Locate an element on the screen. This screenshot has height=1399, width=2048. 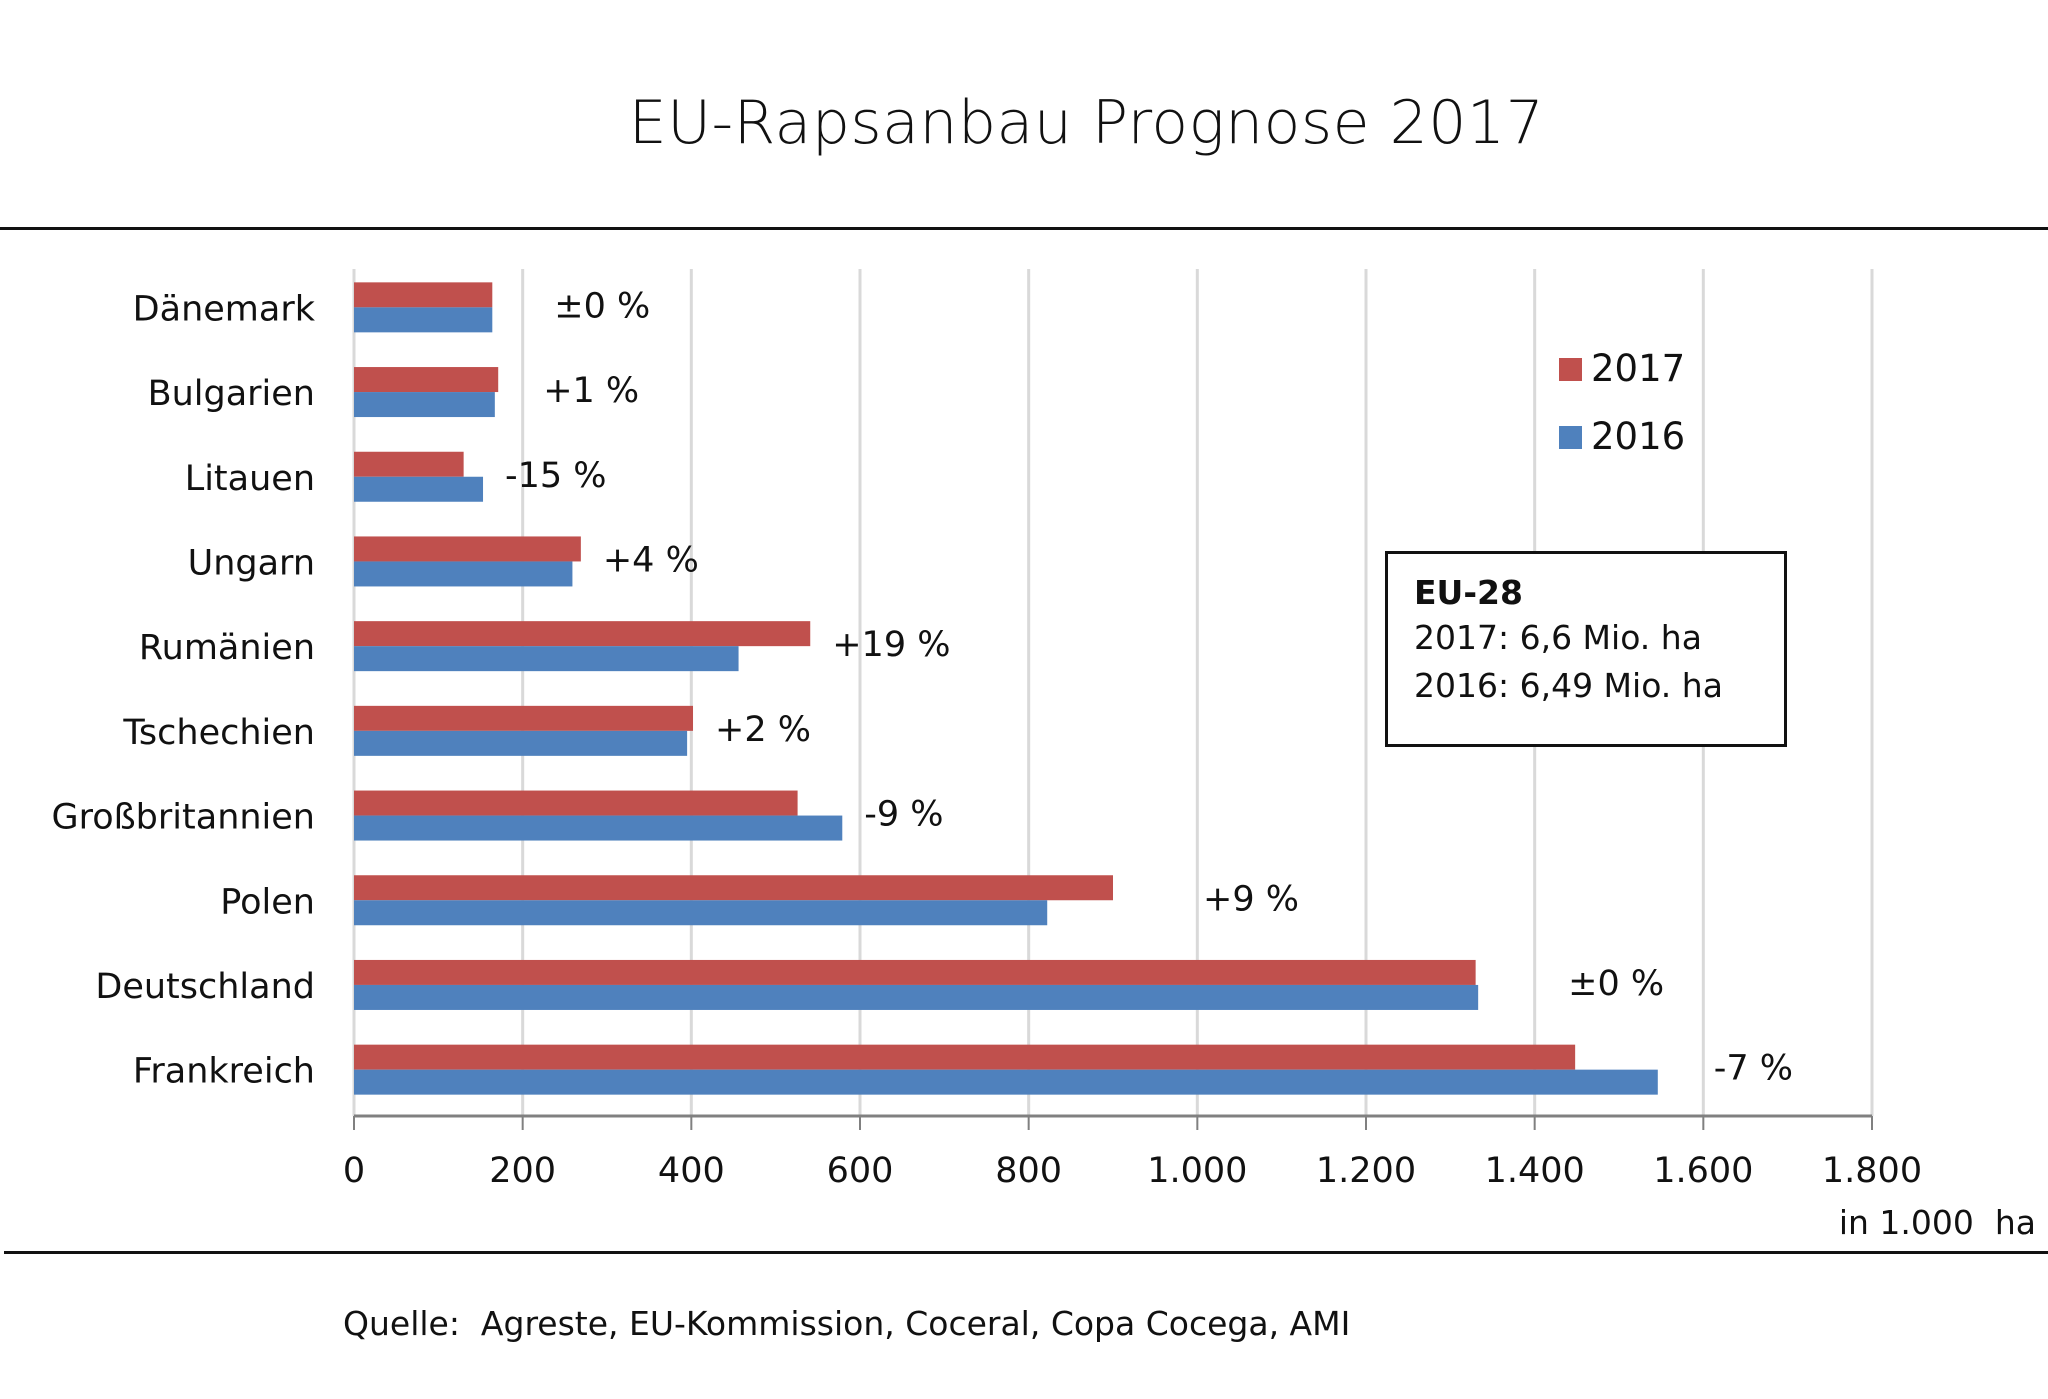
category-label: Dänemark is located at coordinates (224, 309).